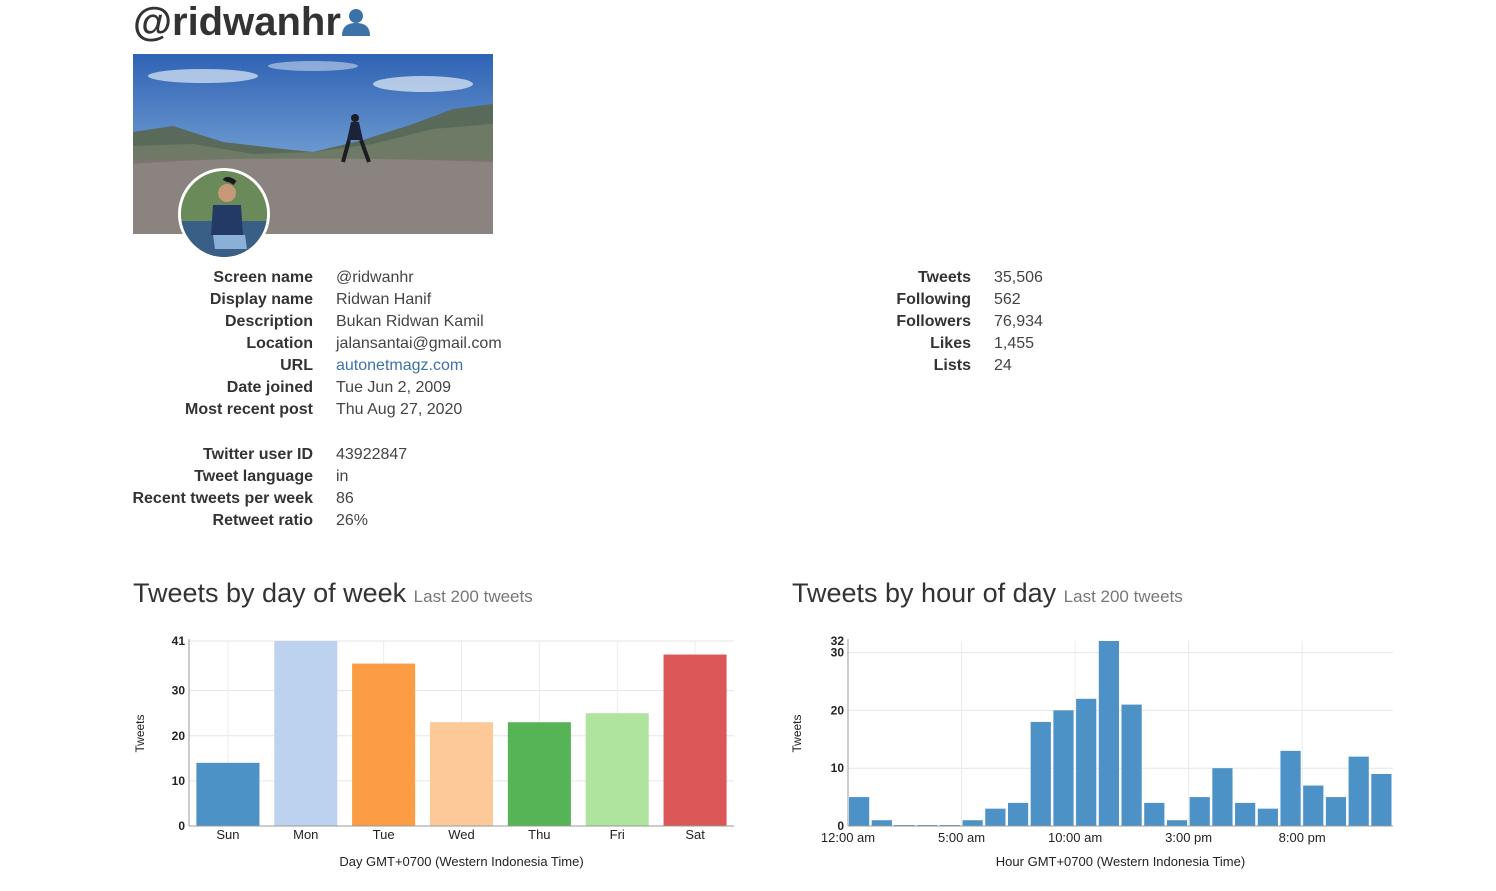 This screenshot has width=1496, height=891. I want to click on y-tick-label: 41, so click(179, 641).